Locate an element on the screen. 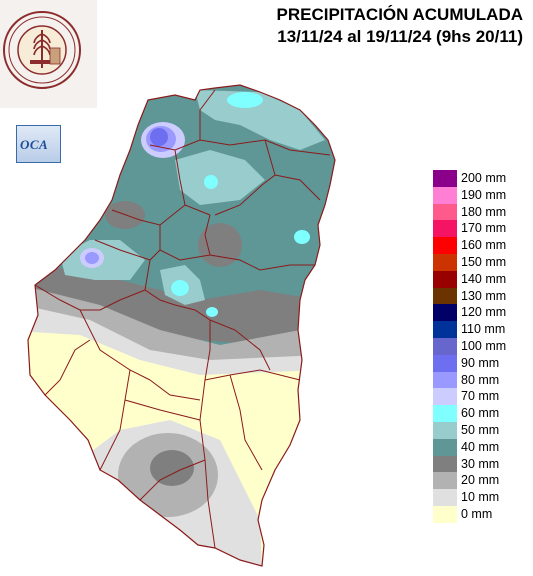 The image size is (533, 576). oca-badge: OCA is located at coordinates (38, 144).